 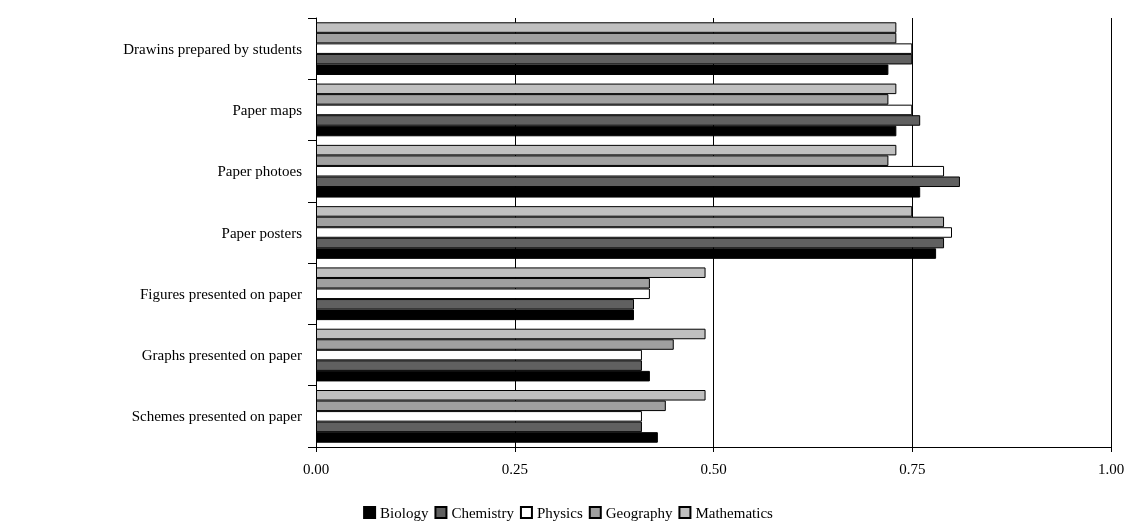 What do you see at coordinates (216, 416) in the screenshot?
I see `y-tick-label: Schemes presented on paper` at bounding box center [216, 416].